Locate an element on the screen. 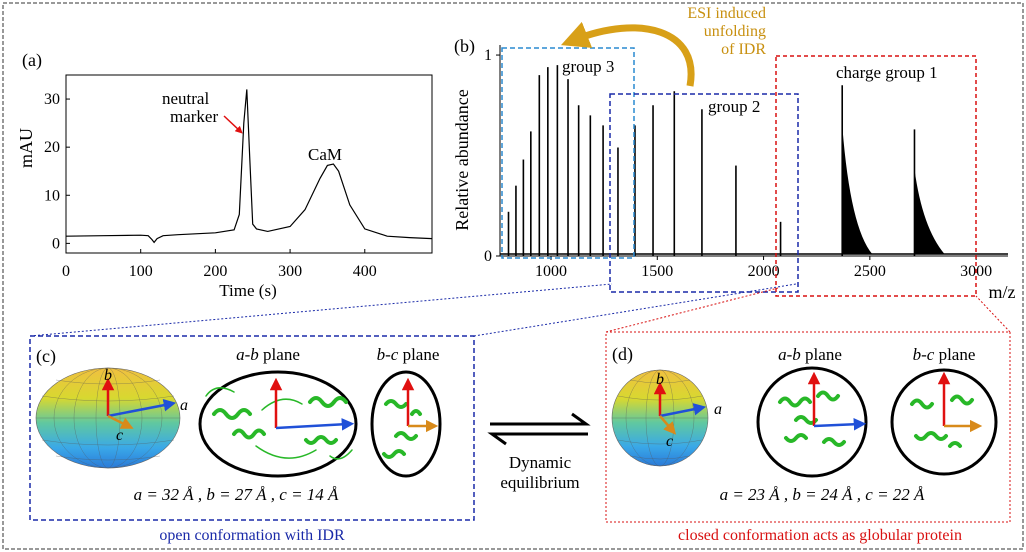 This screenshot has height=552, width=1026. d-ab-a-arrow is located at coordinates (840, 424).